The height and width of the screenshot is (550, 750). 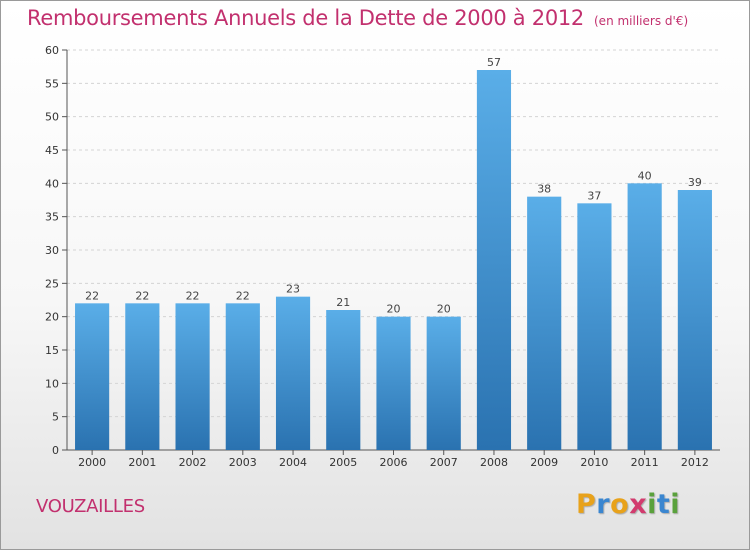 What do you see at coordinates (586, 504) in the screenshot?
I see `logo-letter: P` at bounding box center [586, 504].